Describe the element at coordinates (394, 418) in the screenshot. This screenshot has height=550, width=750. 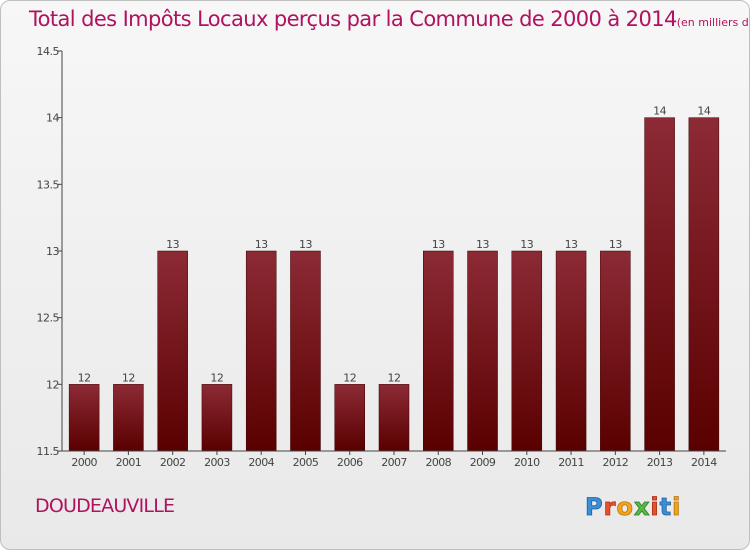
I see `bar-2007` at that location.